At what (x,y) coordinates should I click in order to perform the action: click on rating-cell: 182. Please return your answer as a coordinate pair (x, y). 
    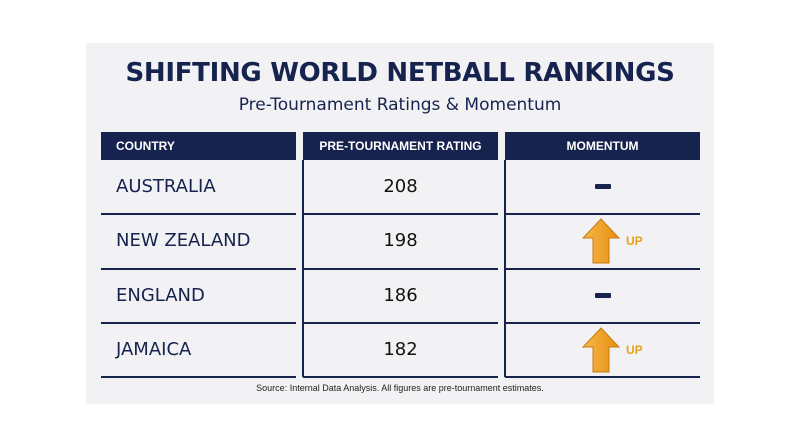
    Looking at the image, I should click on (400, 349).